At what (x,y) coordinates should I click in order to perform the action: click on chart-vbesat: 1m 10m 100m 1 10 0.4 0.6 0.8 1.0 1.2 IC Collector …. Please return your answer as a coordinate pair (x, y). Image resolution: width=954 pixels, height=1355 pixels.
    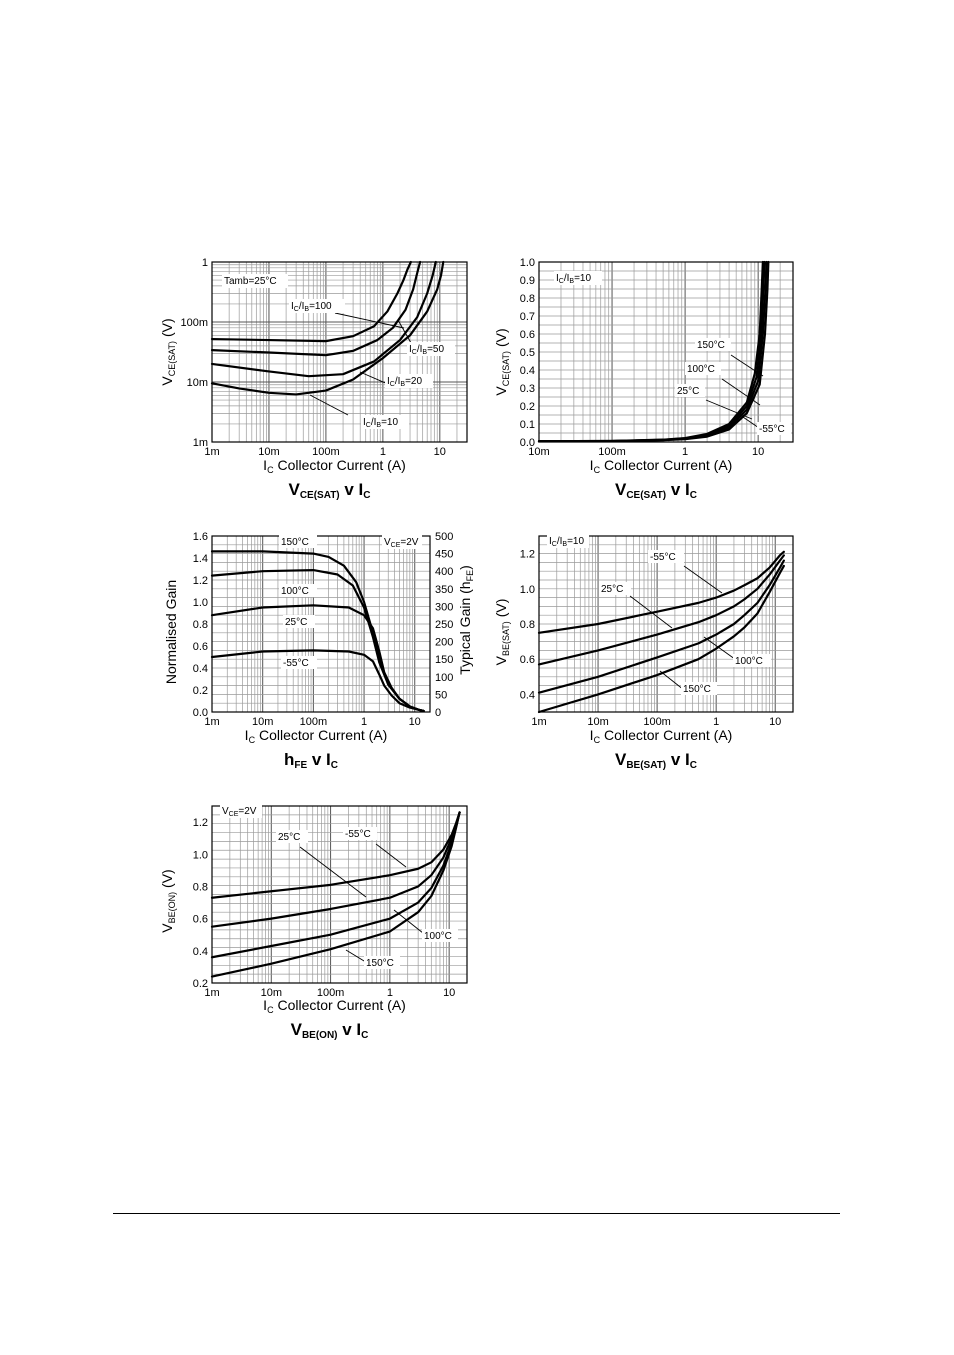
    Looking at the image, I should click on (643, 652).